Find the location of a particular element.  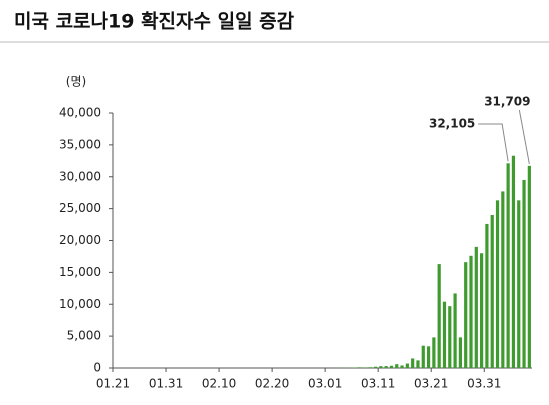

x-tick-label: 03.21 is located at coordinates (431, 384).